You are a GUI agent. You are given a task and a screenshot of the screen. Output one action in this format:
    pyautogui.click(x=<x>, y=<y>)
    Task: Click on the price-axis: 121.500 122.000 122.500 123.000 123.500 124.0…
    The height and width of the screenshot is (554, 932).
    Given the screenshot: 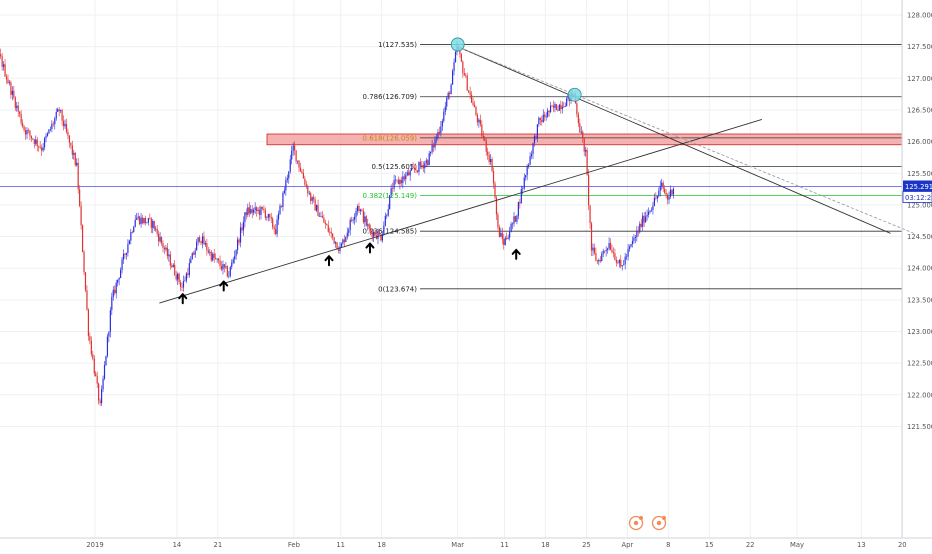 What is the action you would take?
    pyautogui.click(x=919, y=221)
    